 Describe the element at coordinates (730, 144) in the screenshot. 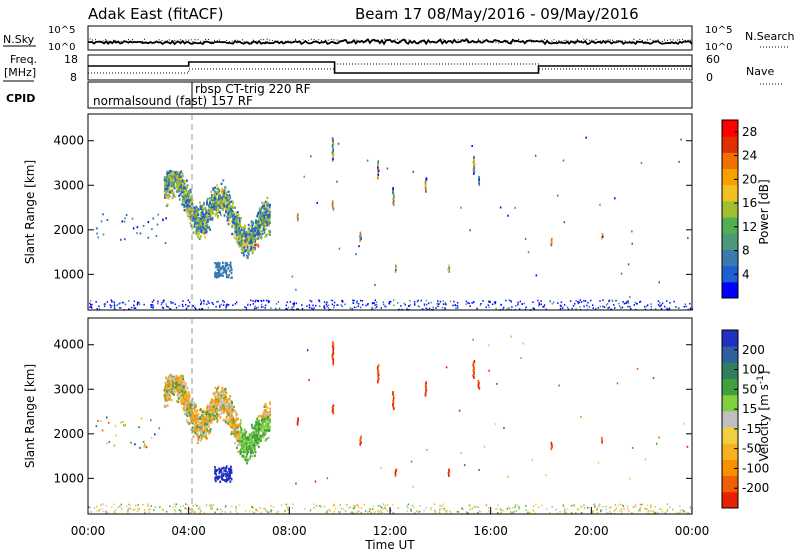

I see `power-colorbar-swatch` at that location.